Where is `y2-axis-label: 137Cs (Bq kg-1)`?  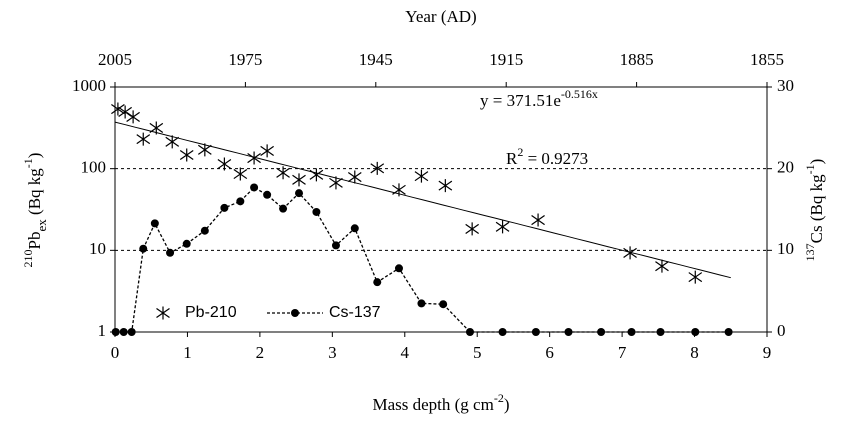 y2-axis-label: 137Cs (Bq kg-1) is located at coordinates (814, 210).